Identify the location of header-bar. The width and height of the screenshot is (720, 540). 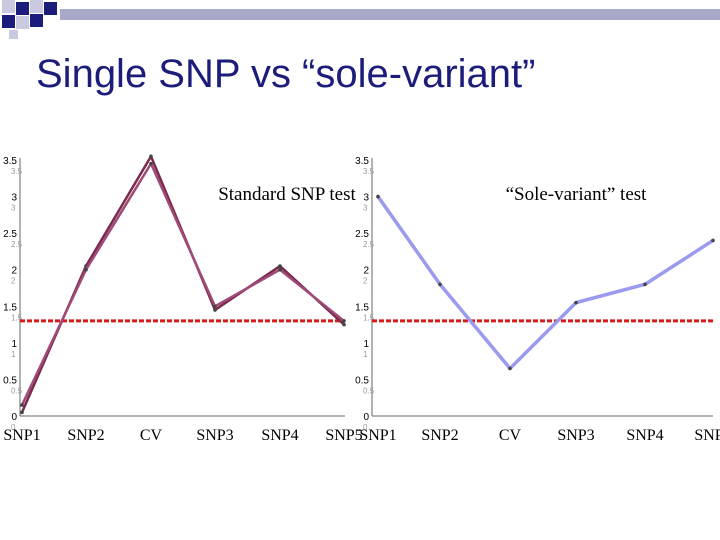
(390, 14).